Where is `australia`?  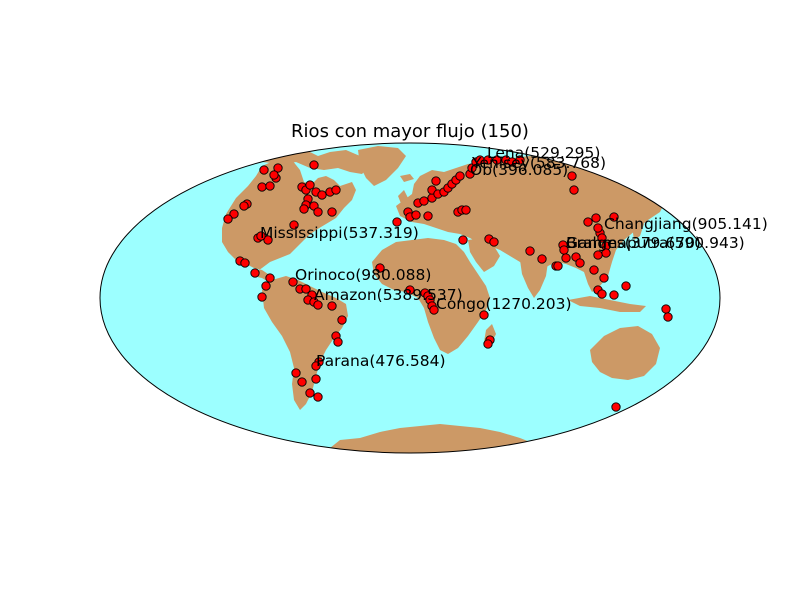
australia is located at coordinates (625, 353).